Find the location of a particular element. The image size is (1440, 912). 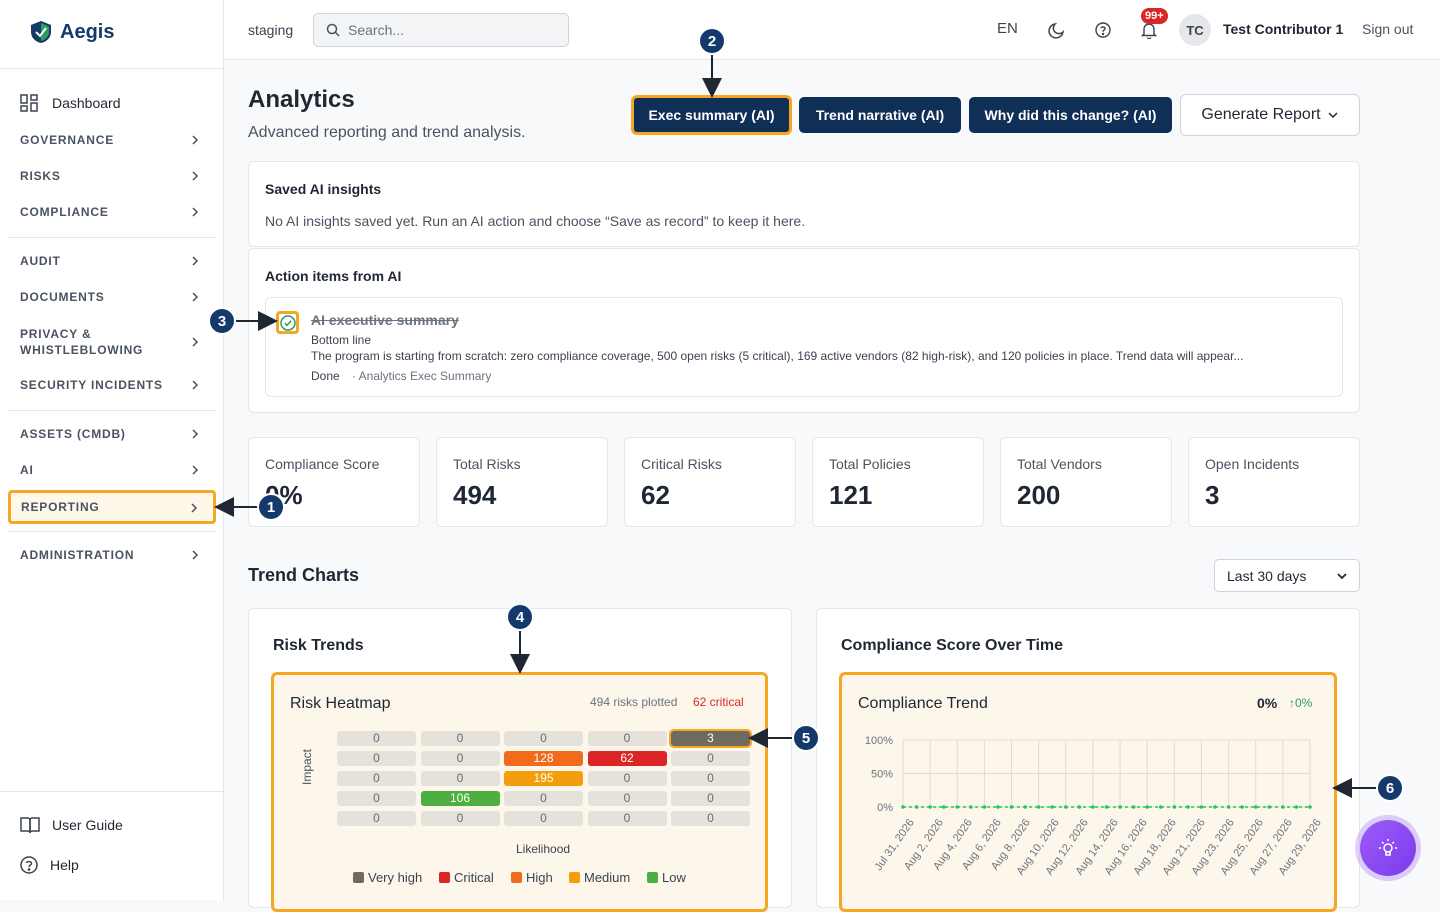

sign-out-link: Sign out is located at coordinates (1388, 29).